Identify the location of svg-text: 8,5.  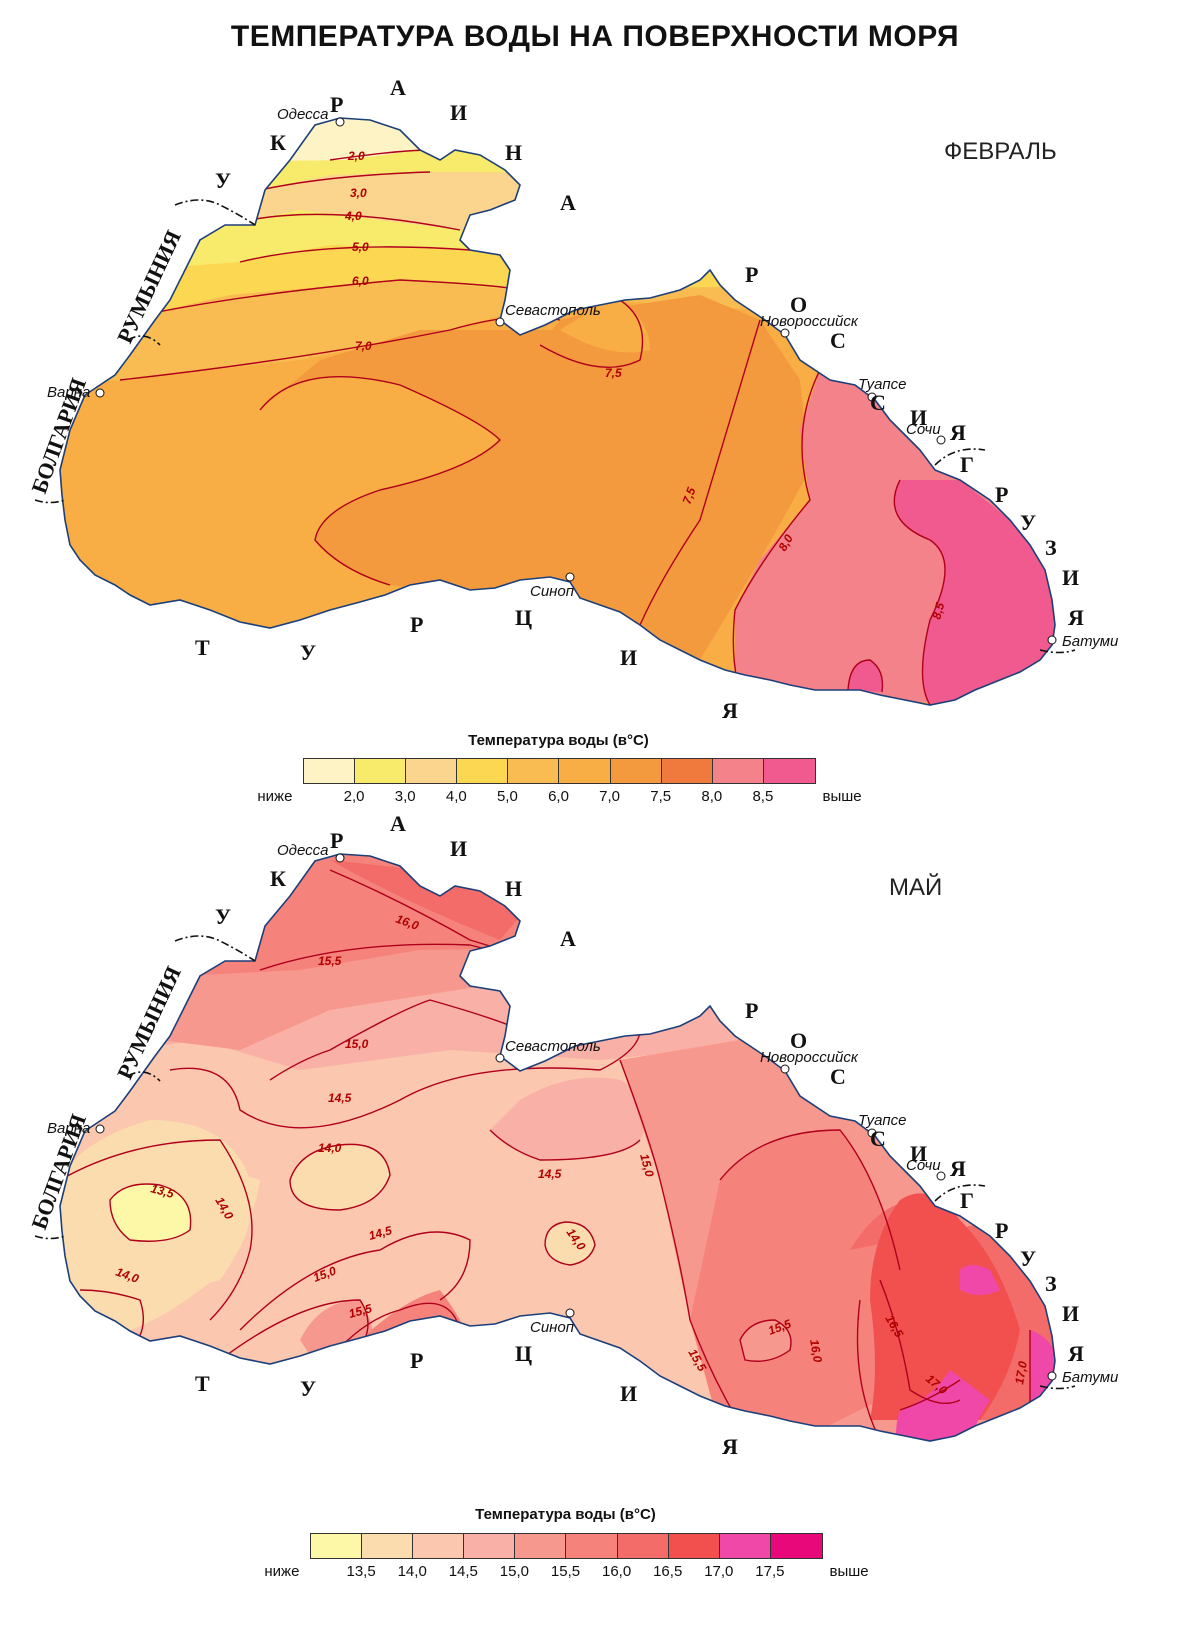
(938, 611).